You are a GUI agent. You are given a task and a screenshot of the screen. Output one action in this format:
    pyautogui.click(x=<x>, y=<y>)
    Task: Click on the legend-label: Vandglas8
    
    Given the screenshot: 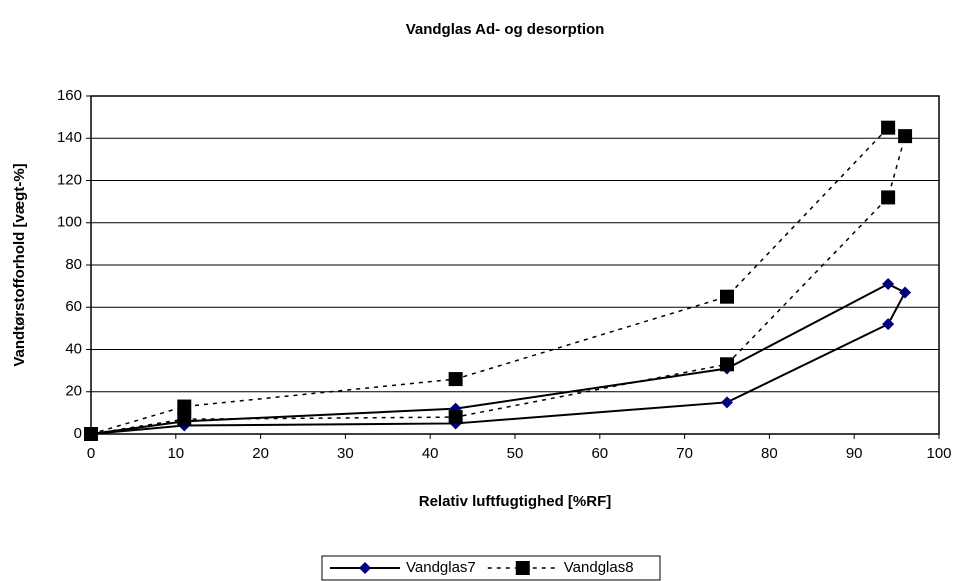 What is the action you would take?
    pyautogui.click(x=599, y=567)
    